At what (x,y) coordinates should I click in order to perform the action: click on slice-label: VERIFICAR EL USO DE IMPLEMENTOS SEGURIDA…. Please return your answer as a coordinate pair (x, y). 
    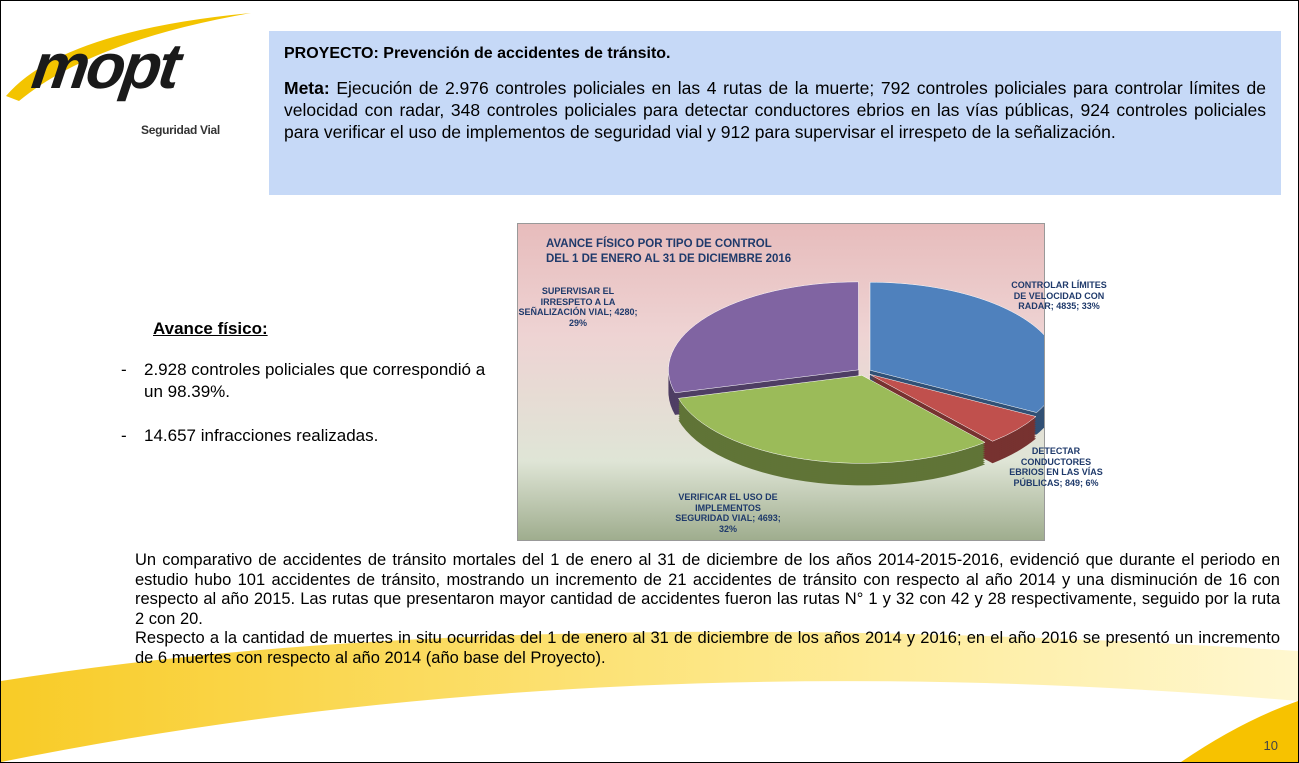
    Looking at the image, I should click on (728, 513).